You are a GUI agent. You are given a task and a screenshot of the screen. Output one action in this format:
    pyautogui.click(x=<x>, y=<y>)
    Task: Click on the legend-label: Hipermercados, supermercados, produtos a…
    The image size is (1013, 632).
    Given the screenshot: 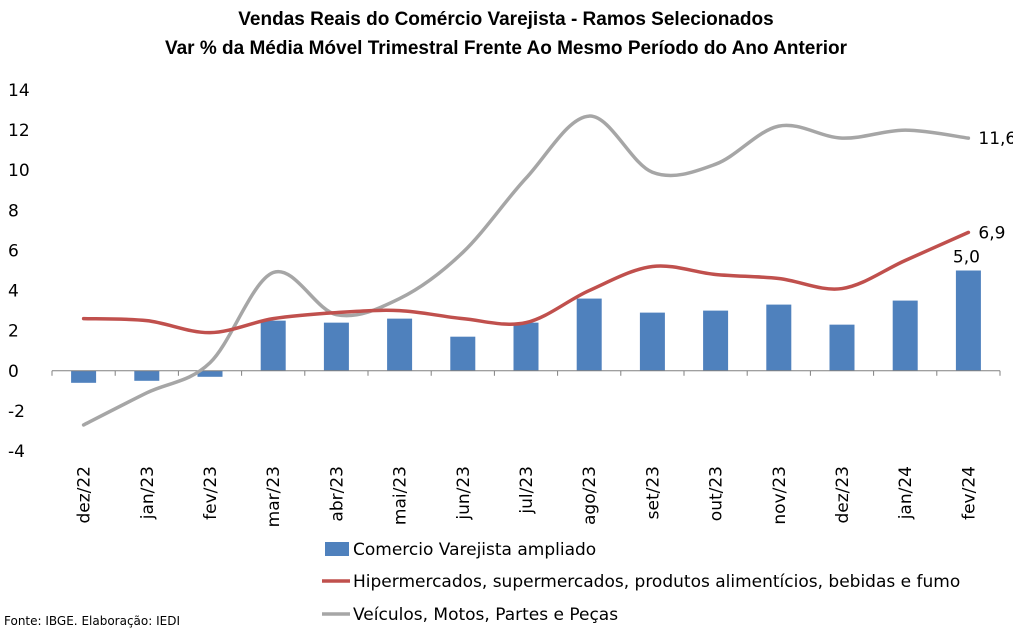 What is the action you would take?
    pyautogui.click(x=656, y=582)
    